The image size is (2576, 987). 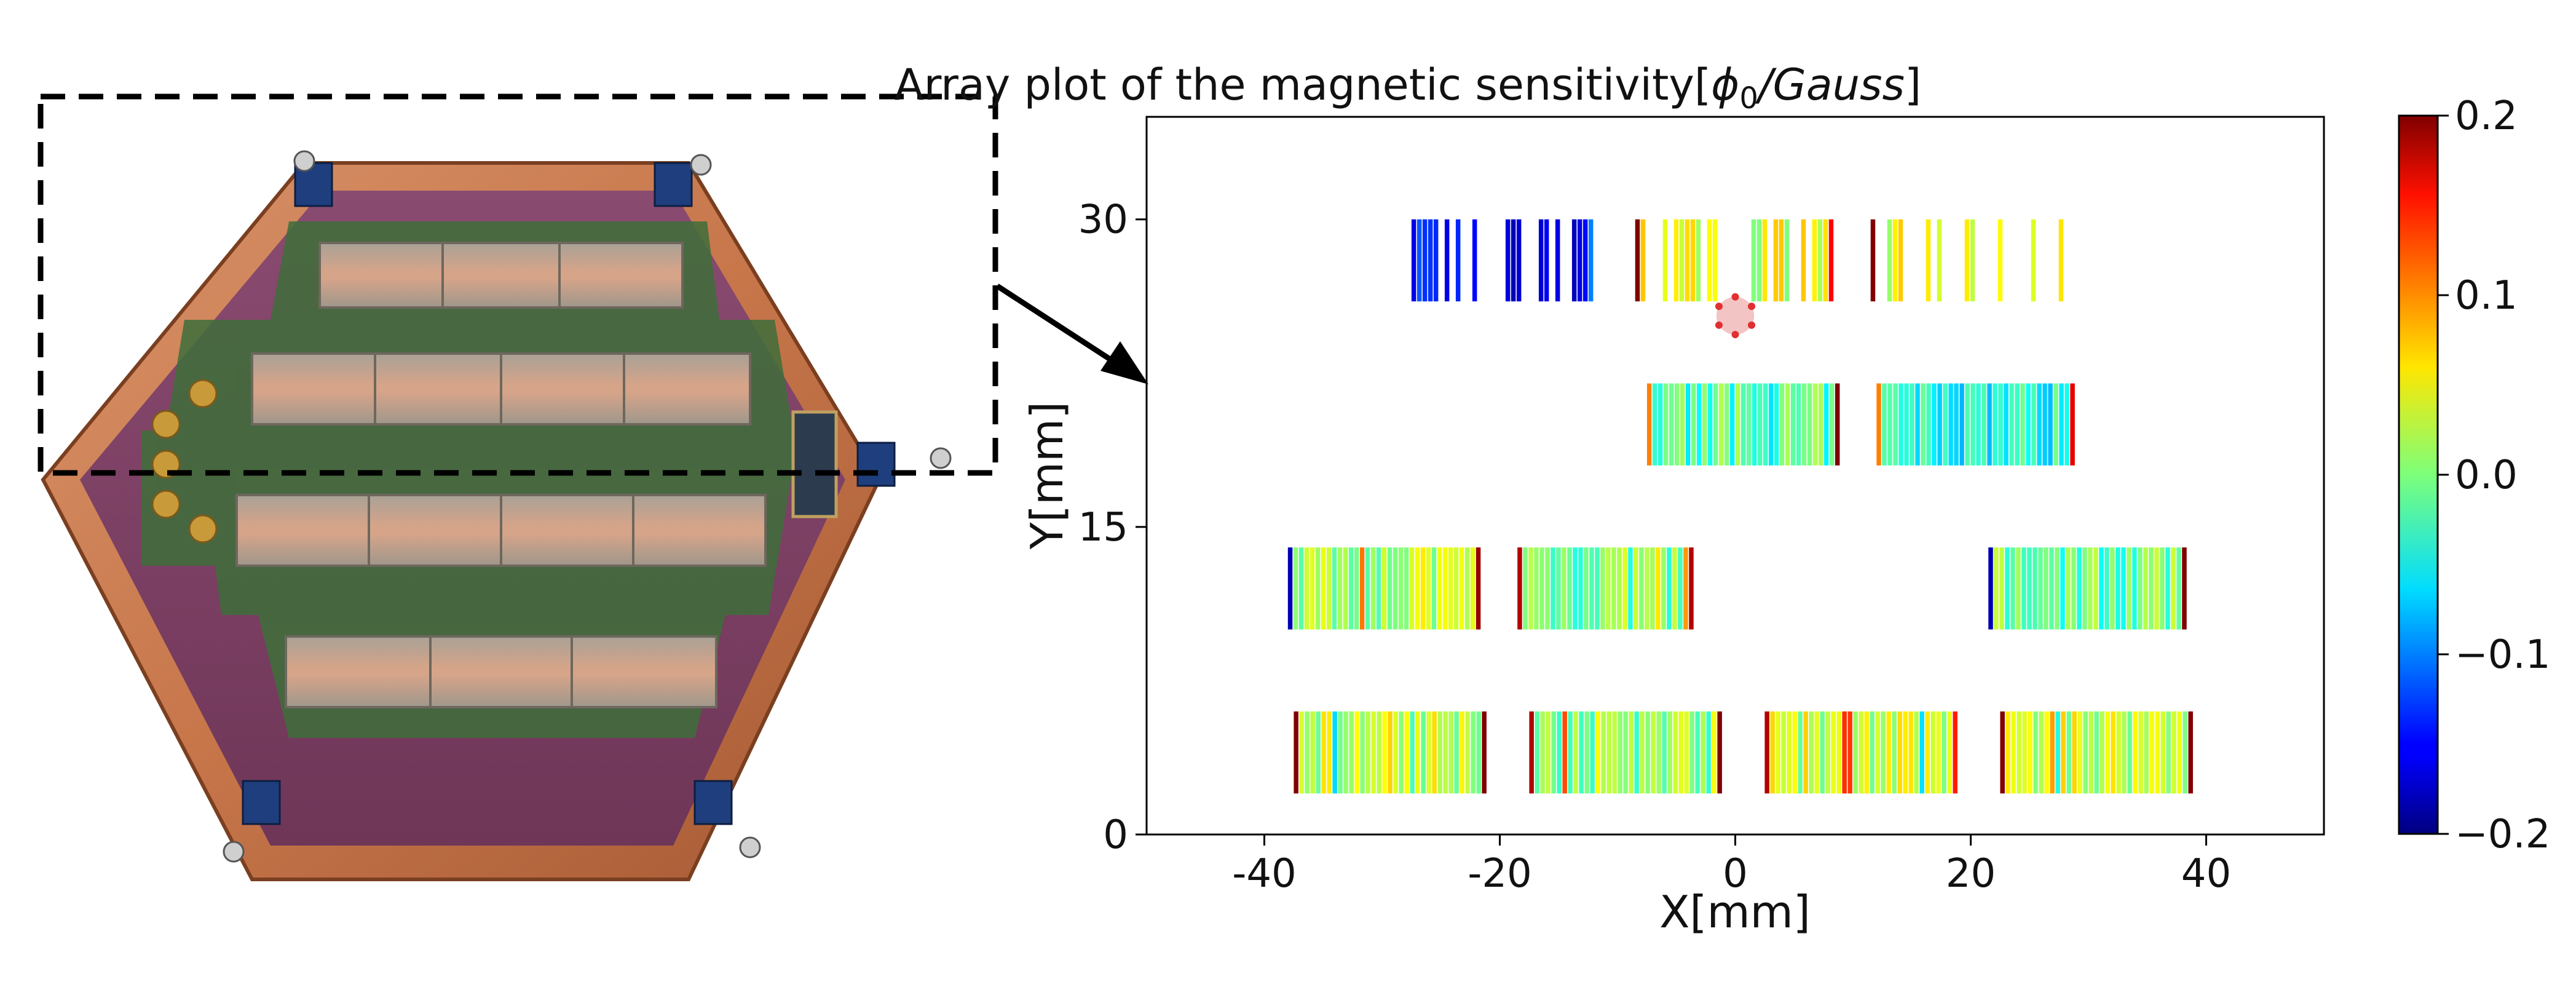 What do you see at coordinates (1752, 307) in the screenshot?
I see `marker-dot` at bounding box center [1752, 307].